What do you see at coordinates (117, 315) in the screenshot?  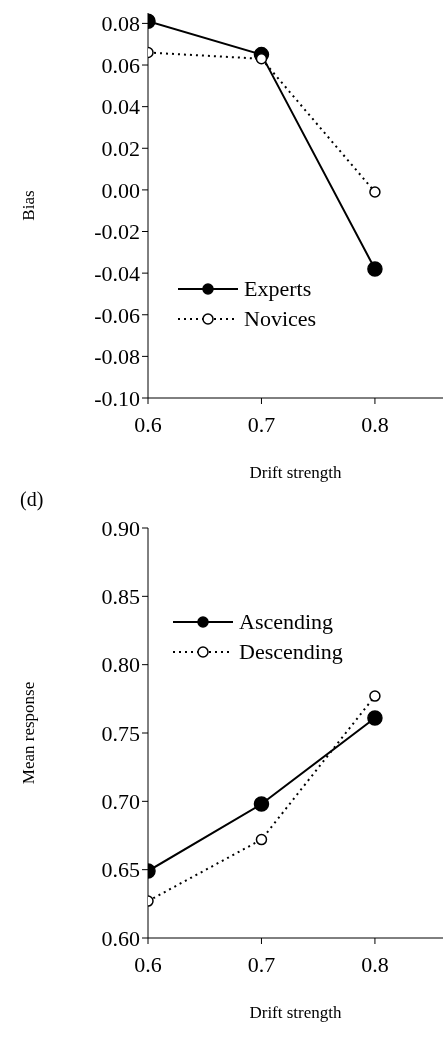 I see `y-tick-label: -0.06` at bounding box center [117, 315].